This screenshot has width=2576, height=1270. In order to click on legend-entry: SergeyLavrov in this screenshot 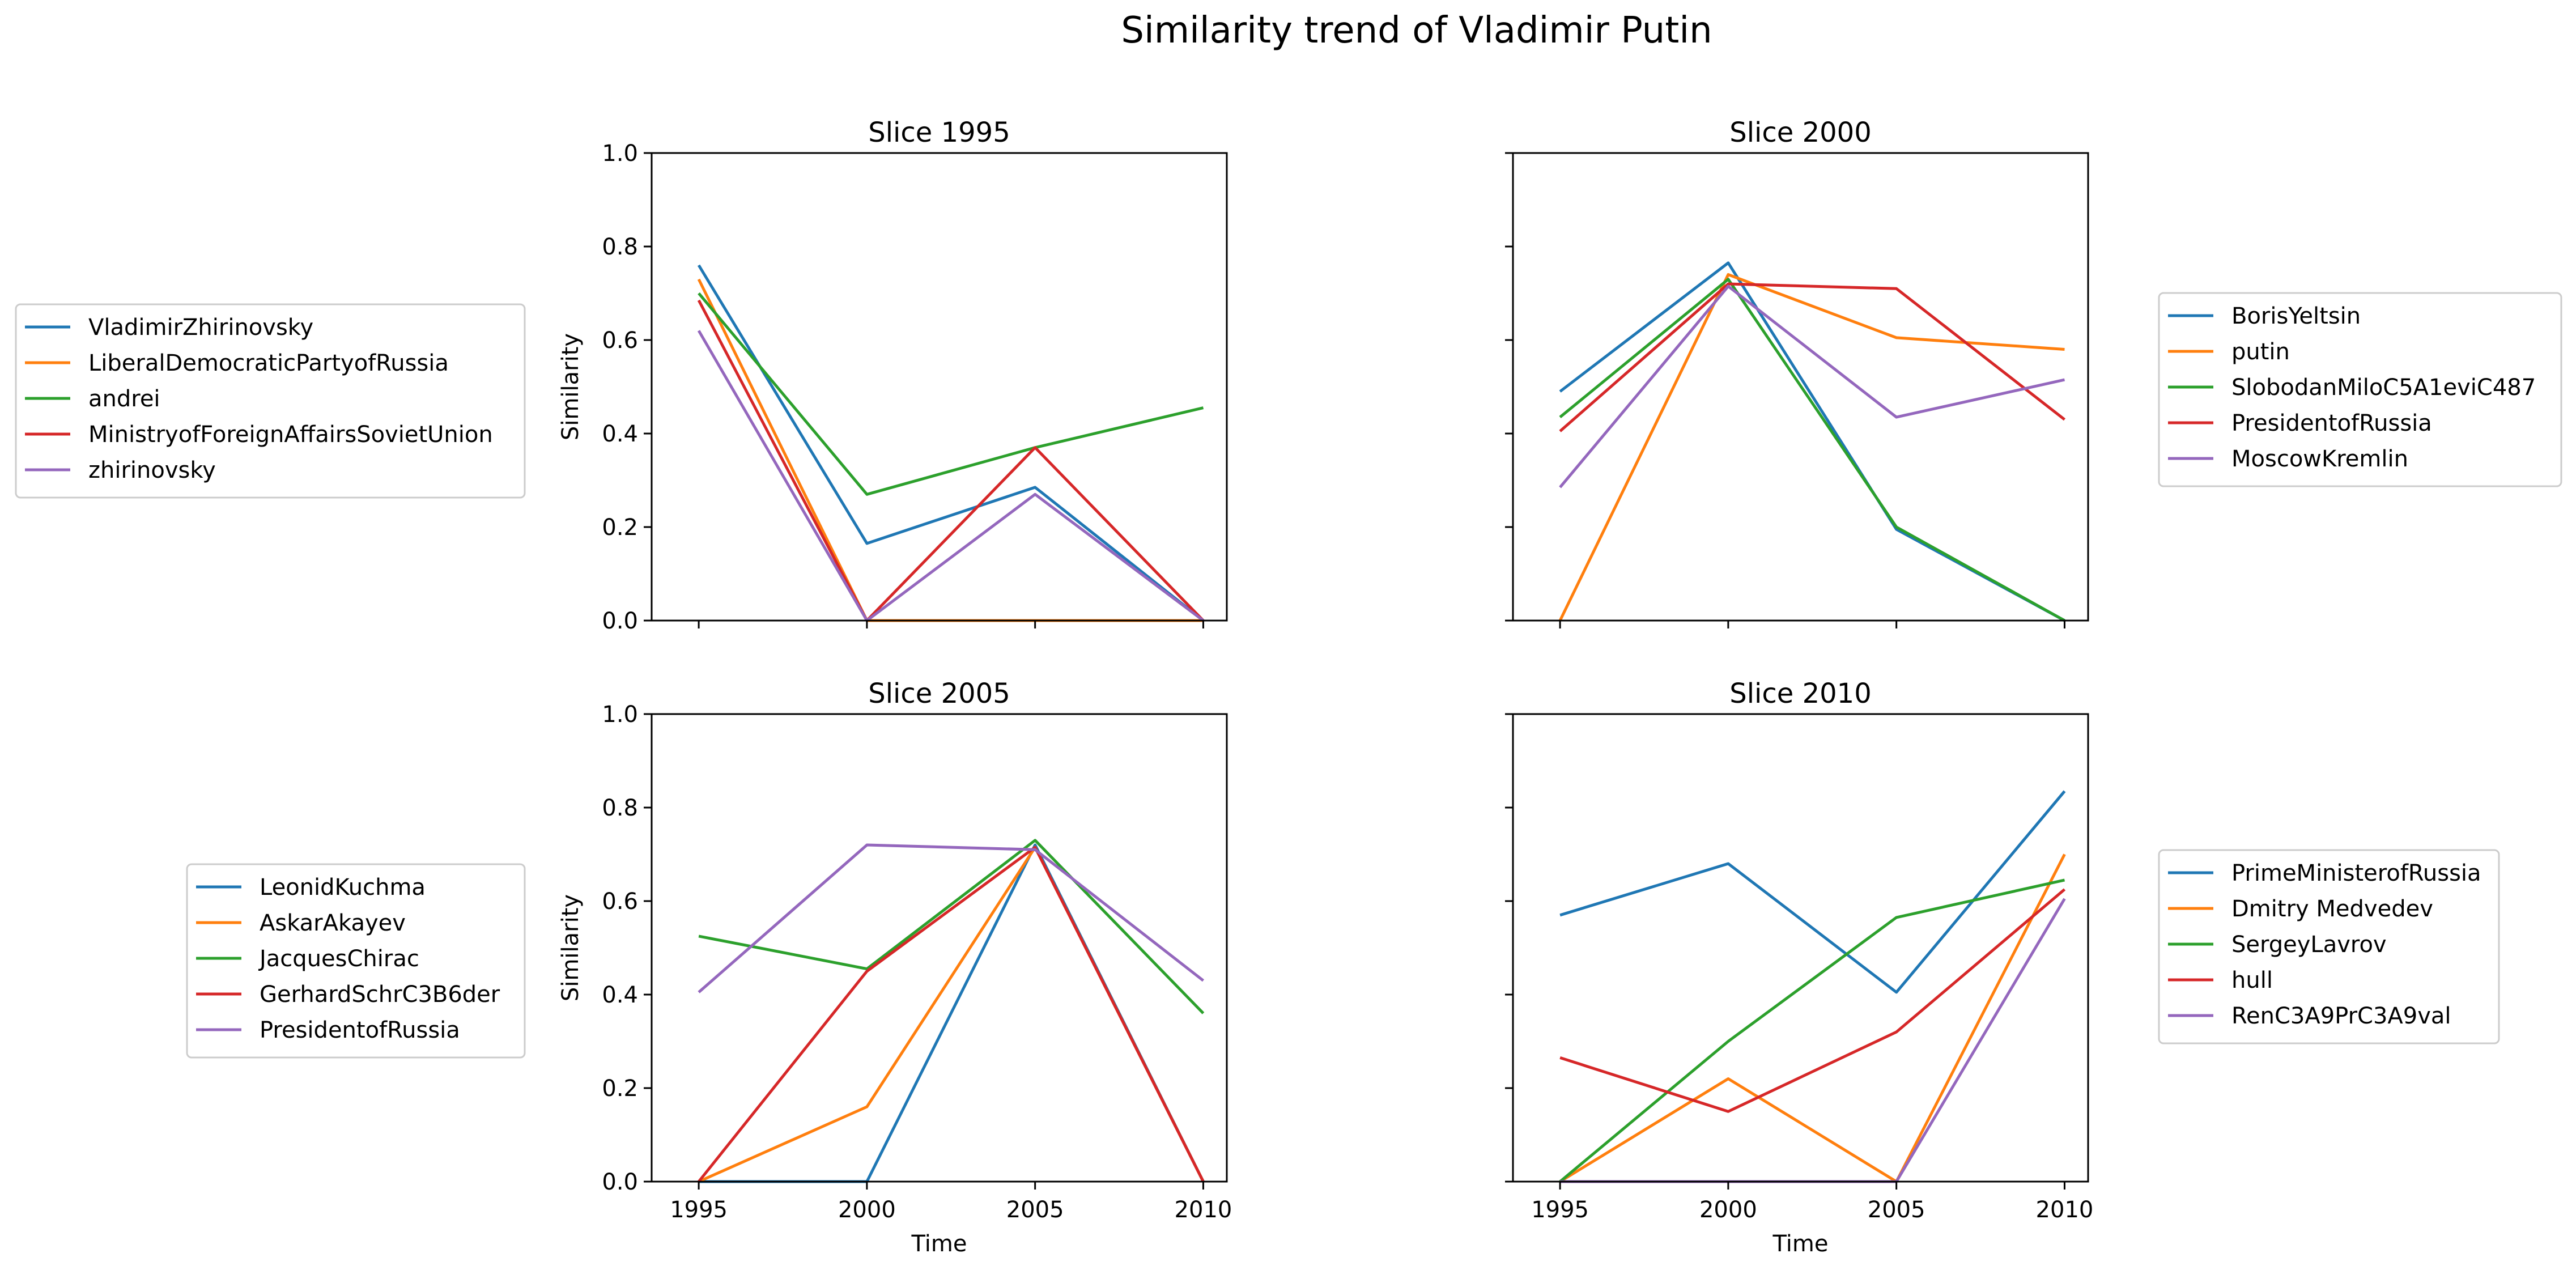, I will do `click(2309, 945)`.